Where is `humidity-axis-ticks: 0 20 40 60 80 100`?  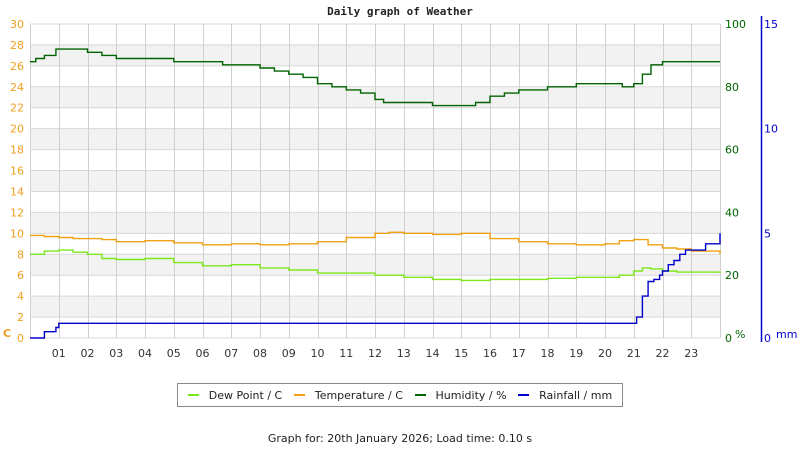
humidity-axis-ticks: 0 20 40 60 80 100 is located at coordinates (735, 181).